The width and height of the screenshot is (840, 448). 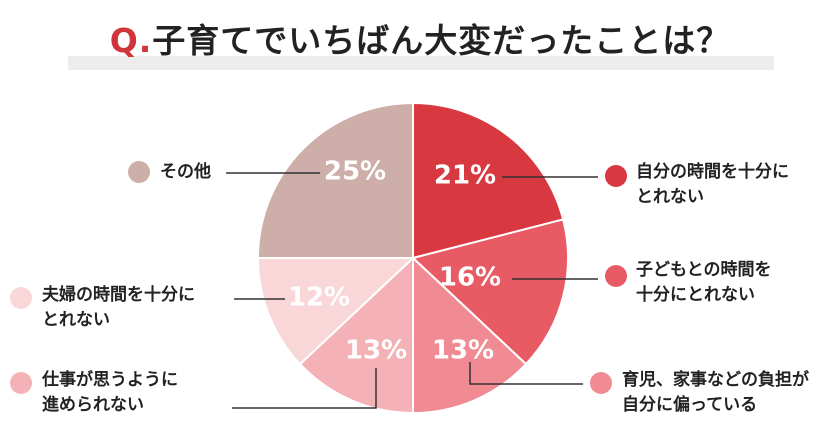 What do you see at coordinates (465, 176) in the screenshot?
I see `slice-percent-label: 21%` at bounding box center [465, 176].